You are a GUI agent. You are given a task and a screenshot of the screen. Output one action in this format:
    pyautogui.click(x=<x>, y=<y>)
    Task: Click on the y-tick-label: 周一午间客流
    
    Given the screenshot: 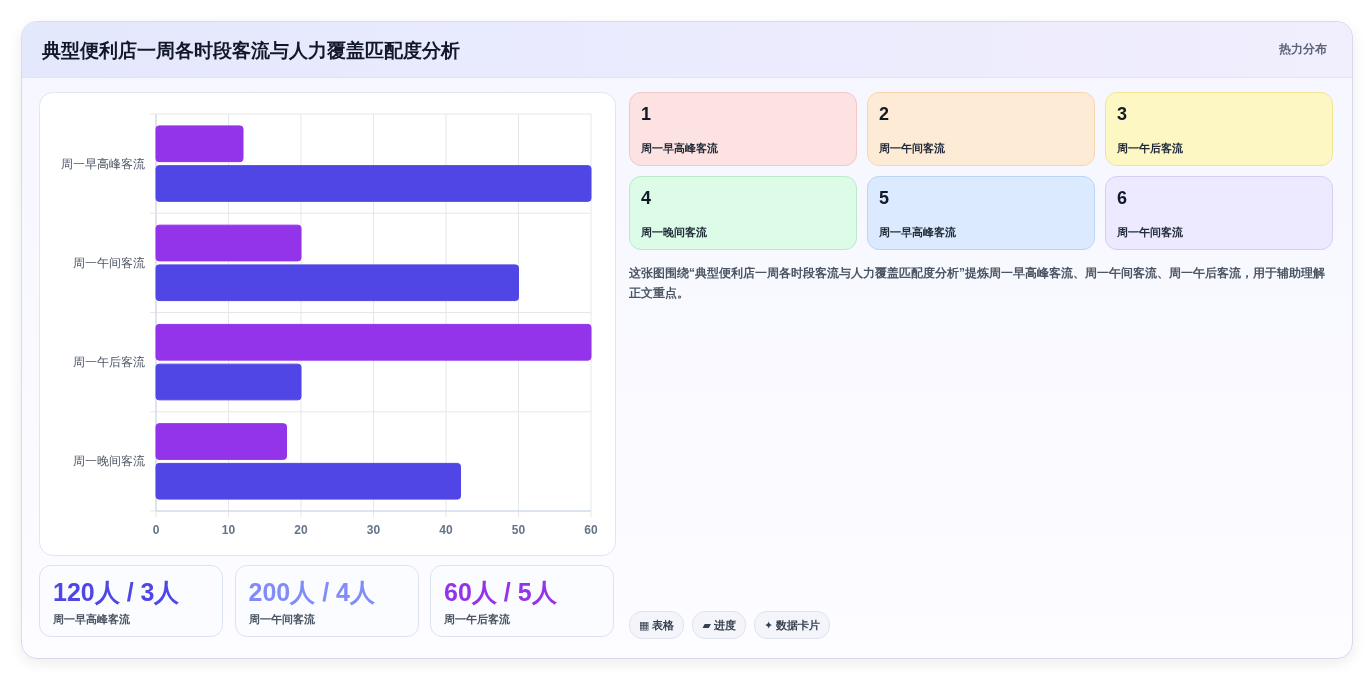 What is the action you would take?
    pyautogui.click(x=109, y=262)
    